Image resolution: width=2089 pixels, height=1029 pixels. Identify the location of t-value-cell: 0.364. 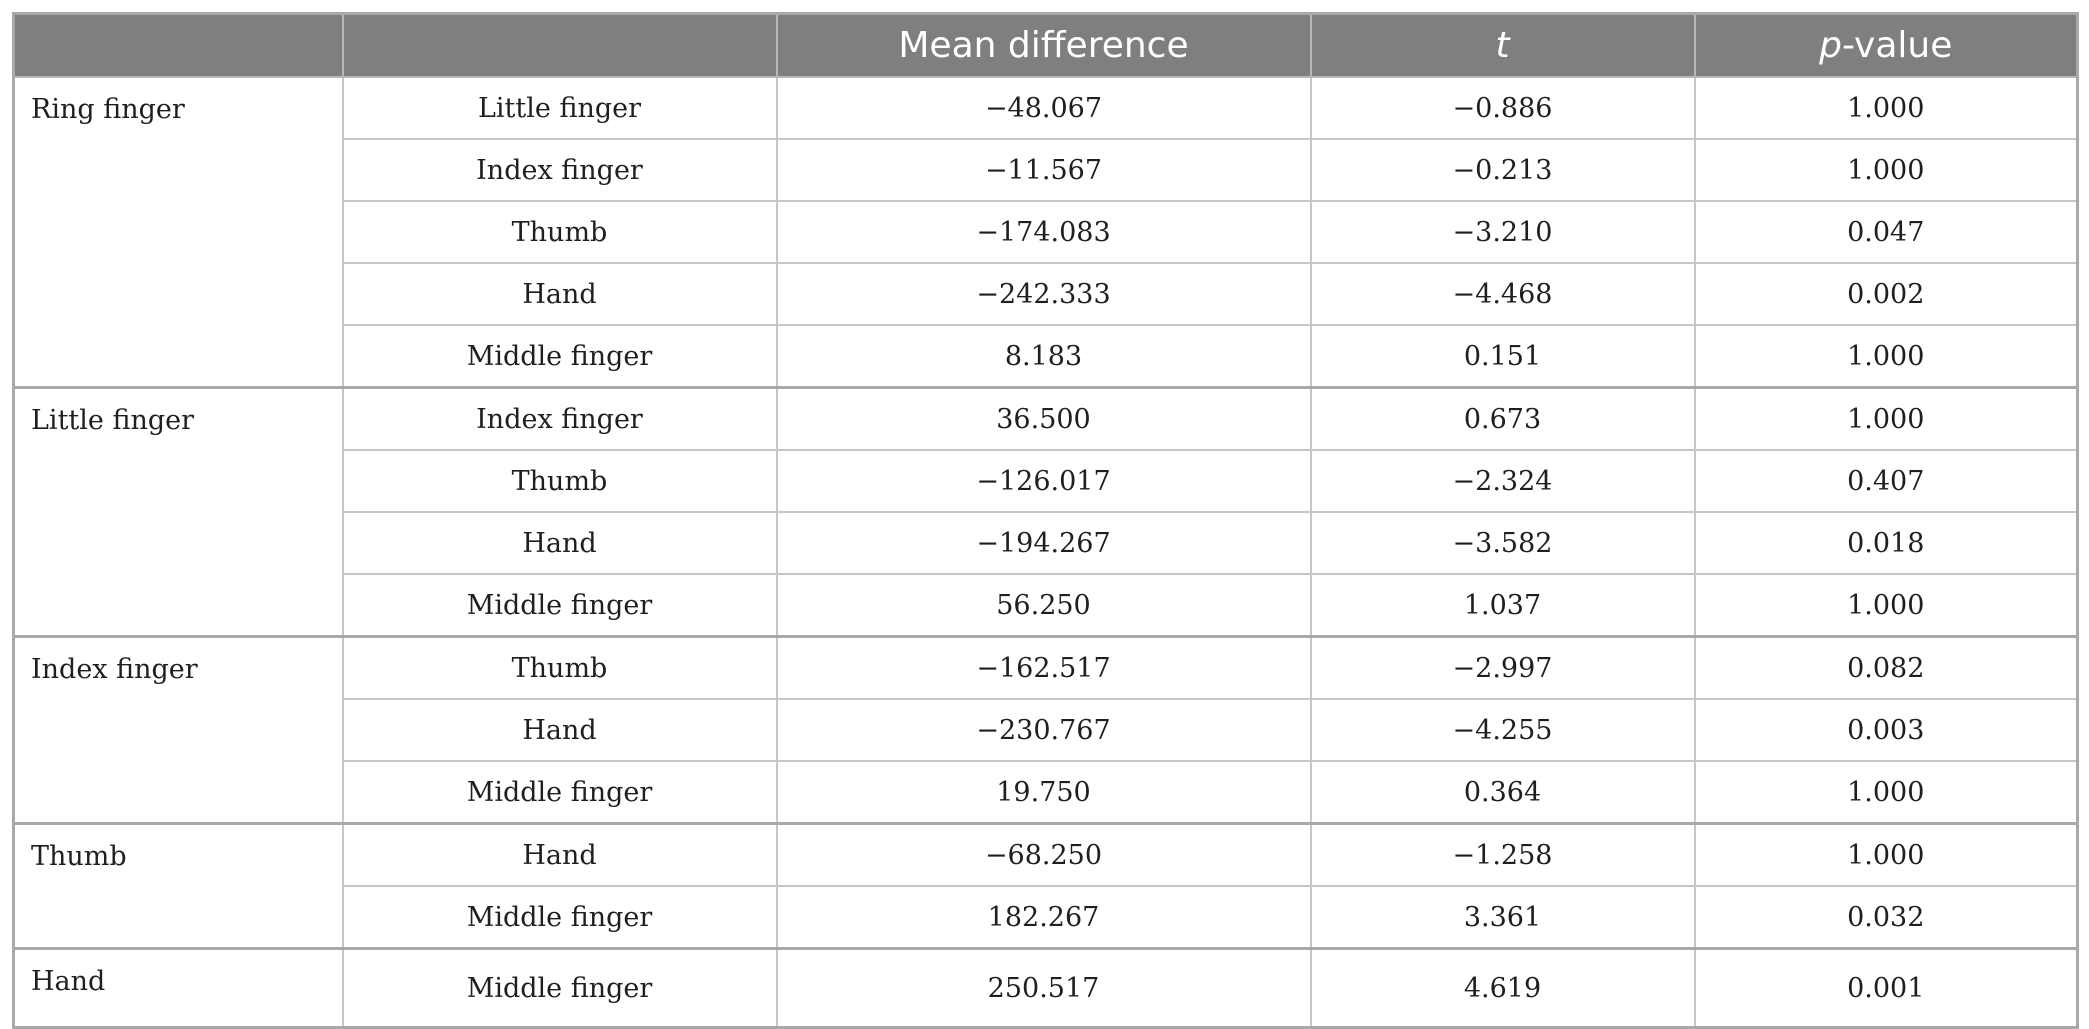
(1502, 792).